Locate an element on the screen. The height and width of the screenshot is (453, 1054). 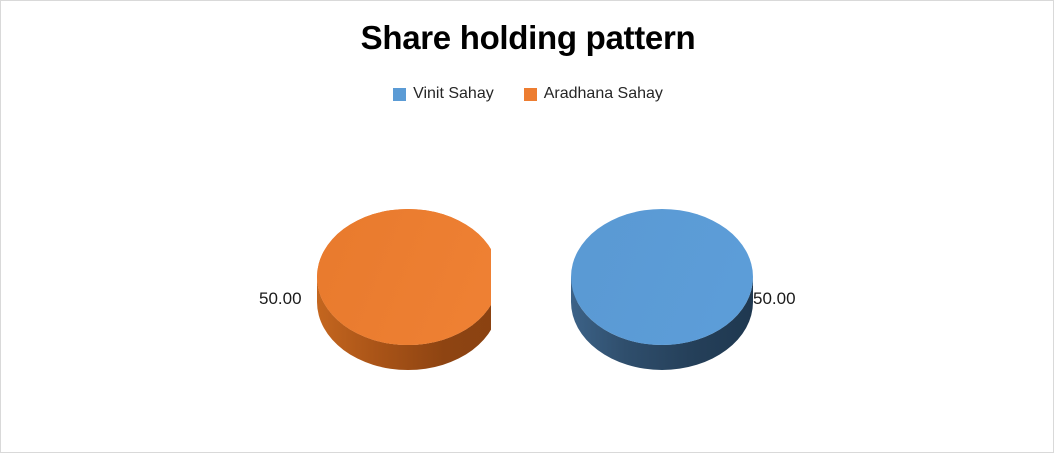
legend-swatch-icon-vinit-sahay is located at coordinates (400, 94).